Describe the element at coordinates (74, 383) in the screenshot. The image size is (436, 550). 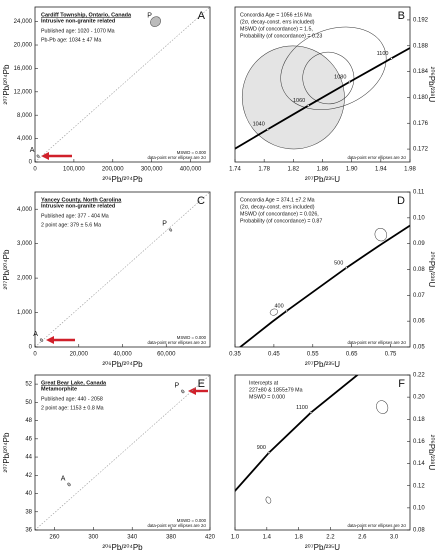
I see `panel-title: Great Bear Lake, Canada` at that location.